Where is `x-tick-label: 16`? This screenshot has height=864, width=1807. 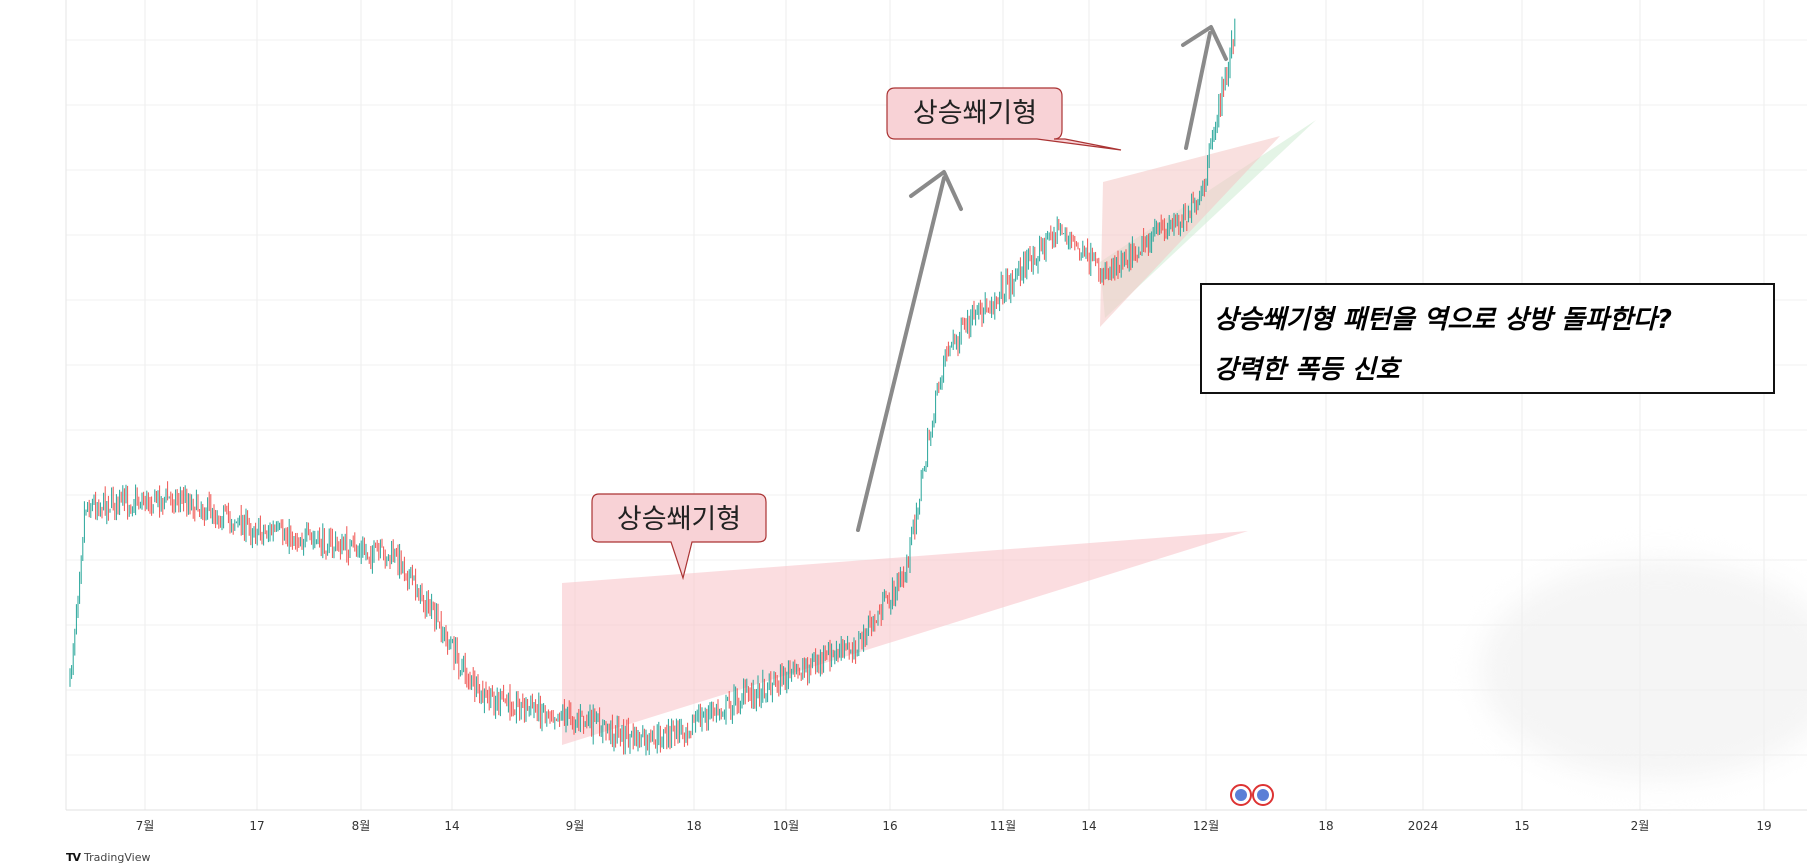
x-tick-label: 16 is located at coordinates (889, 826).